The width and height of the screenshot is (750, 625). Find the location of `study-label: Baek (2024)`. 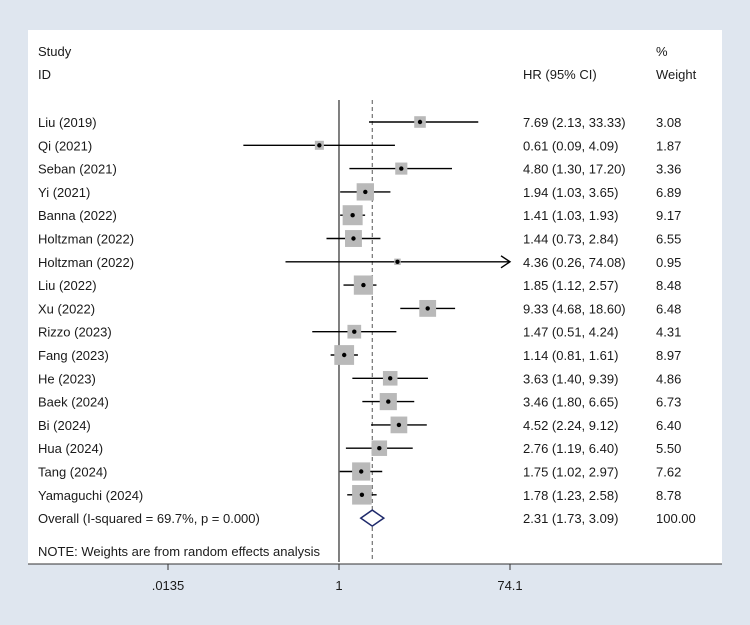

study-label: Baek (2024) is located at coordinates (73, 402).